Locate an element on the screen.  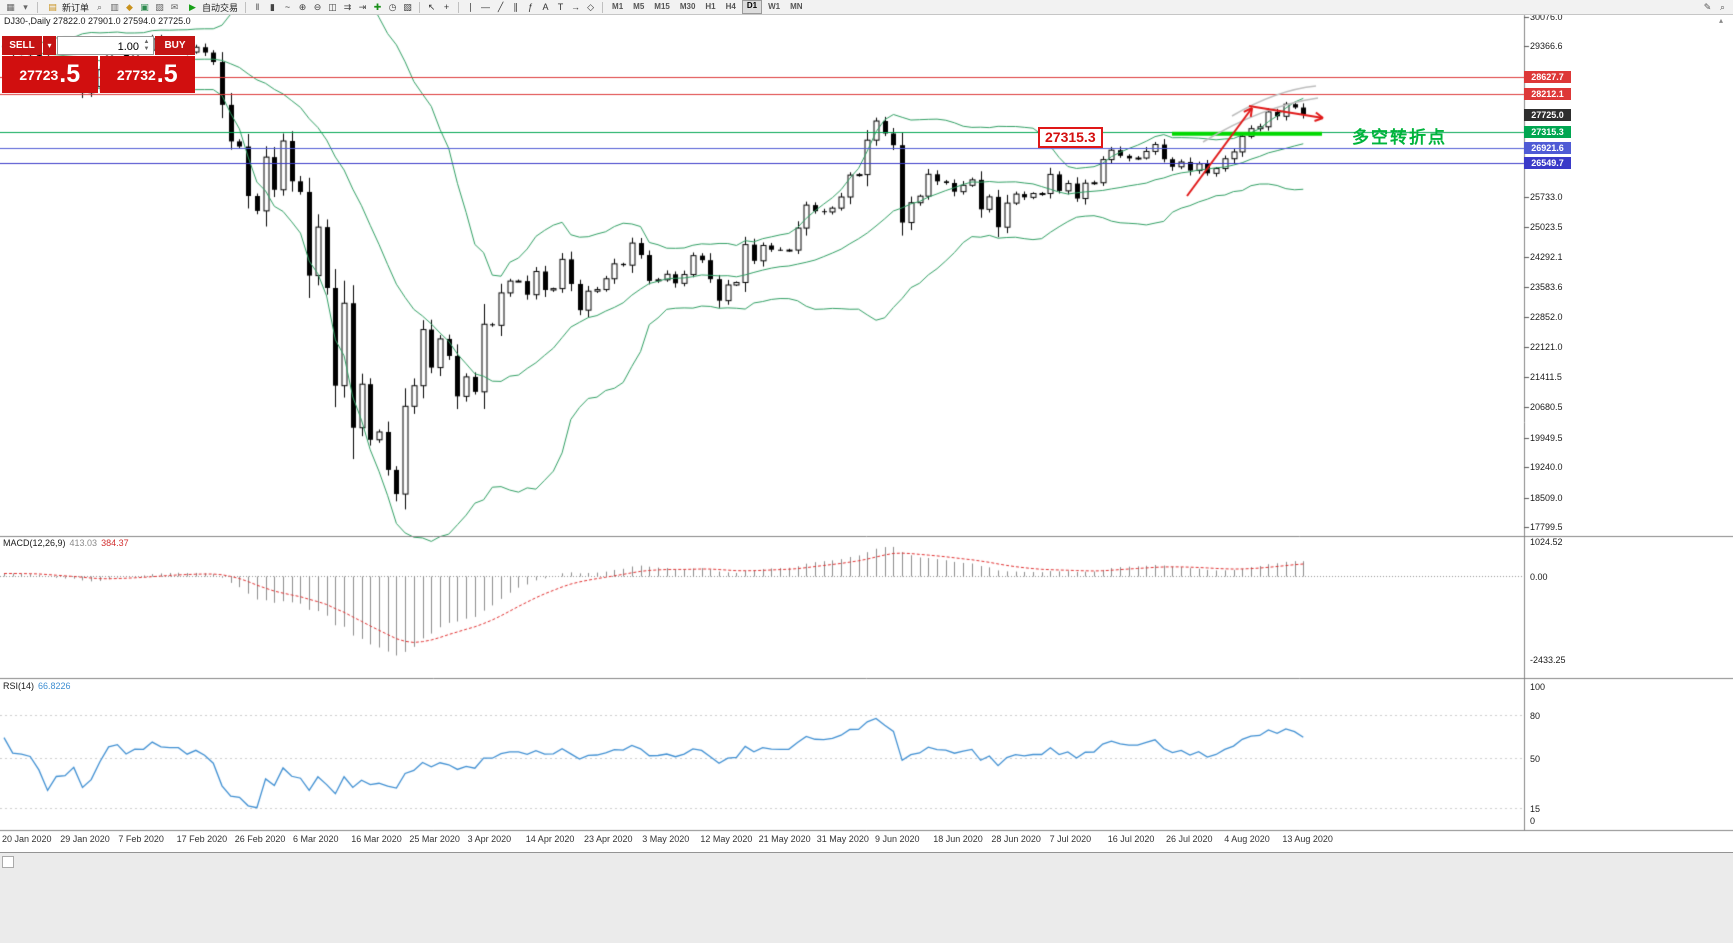
macd-signal-value: 384.37 is located at coordinates (115, 543).